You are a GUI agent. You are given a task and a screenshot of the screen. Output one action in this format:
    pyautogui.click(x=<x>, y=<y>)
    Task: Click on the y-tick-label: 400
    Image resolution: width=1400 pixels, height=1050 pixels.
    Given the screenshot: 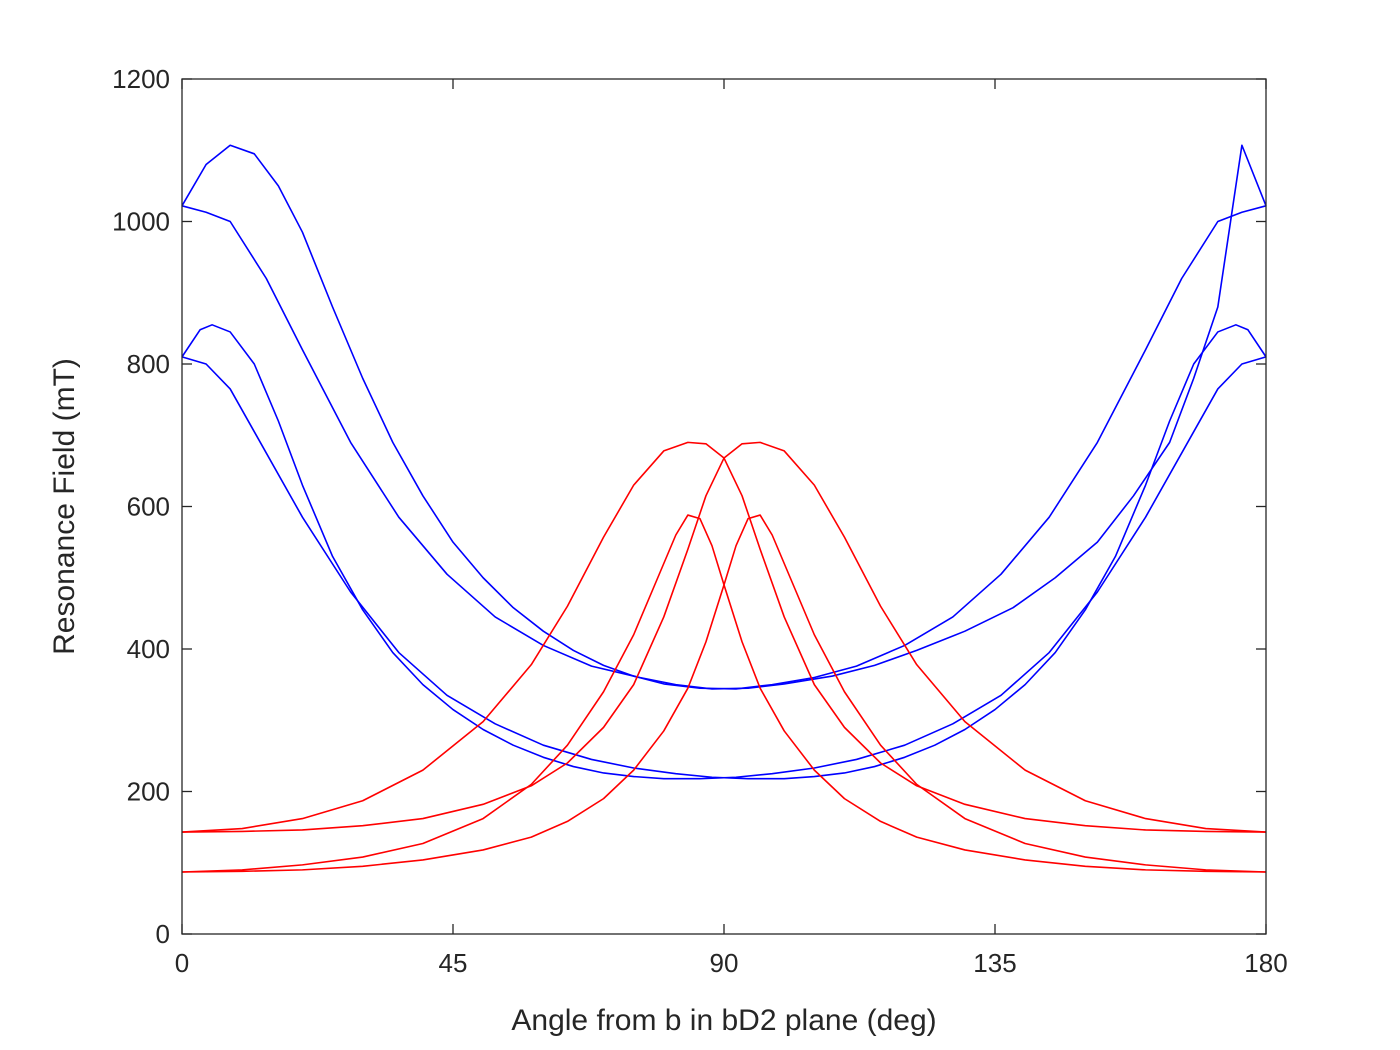 What is the action you would take?
    pyautogui.click(x=148, y=649)
    